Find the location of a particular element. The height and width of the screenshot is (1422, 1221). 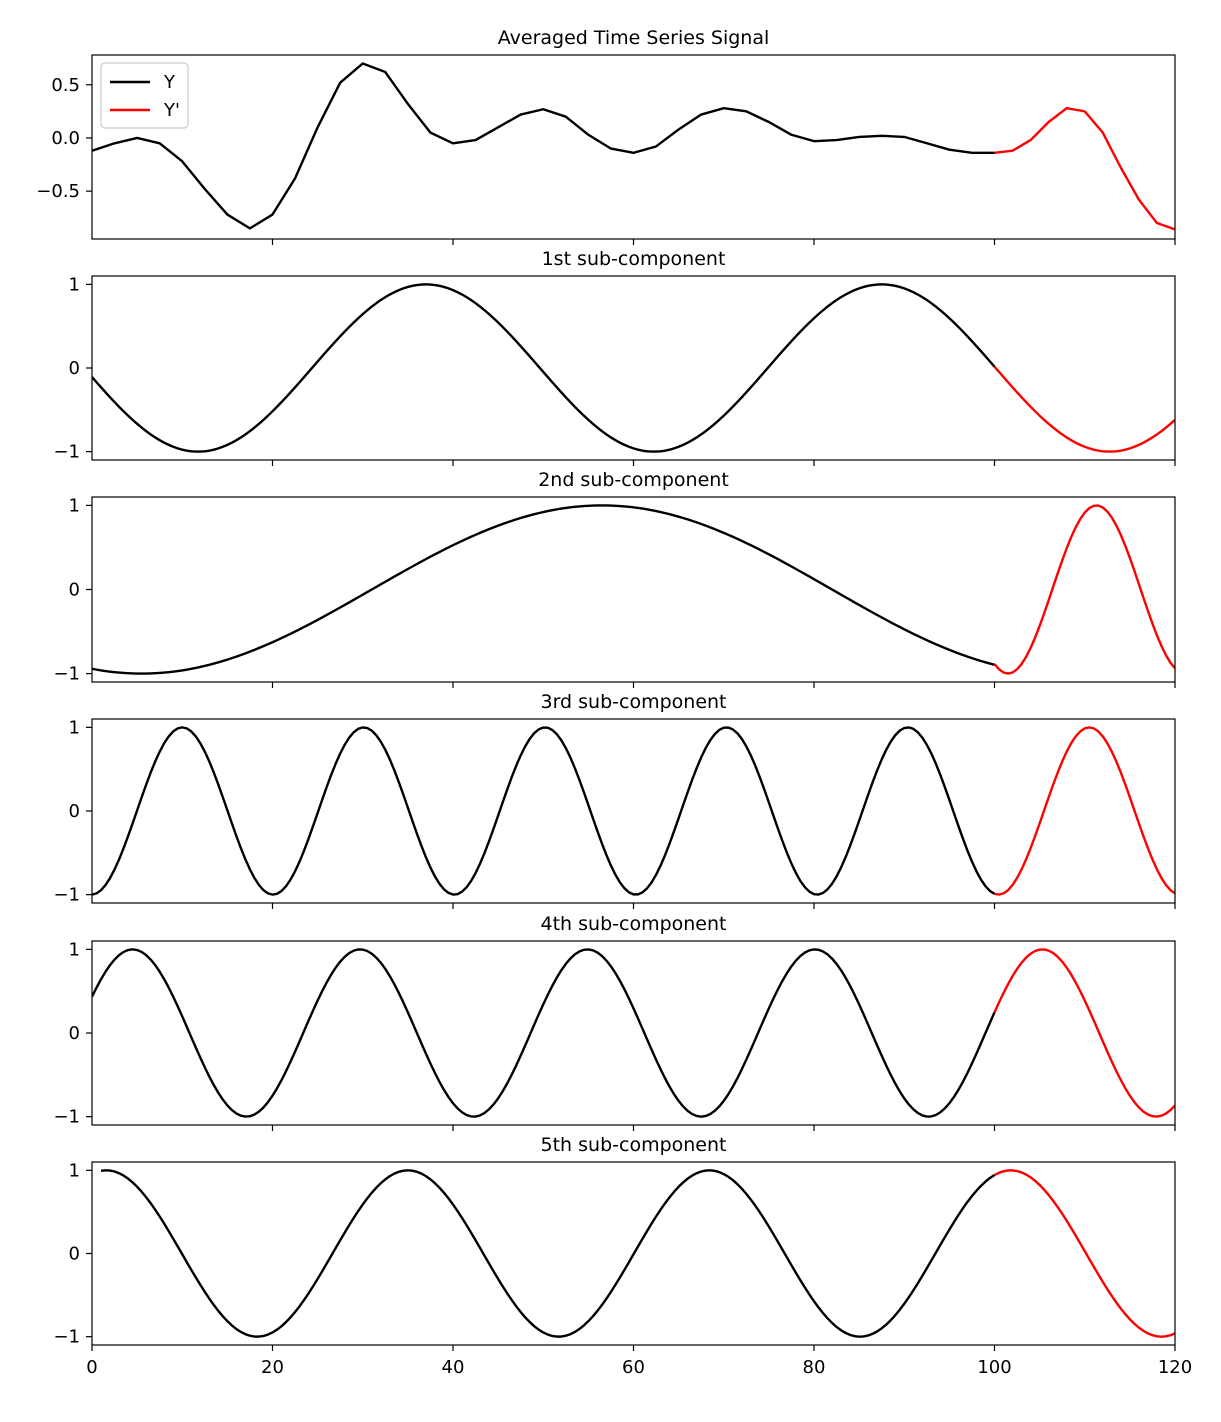

chart-panel-2: 1st sub-component −1 0 1 is located at coordinates (614, 357).